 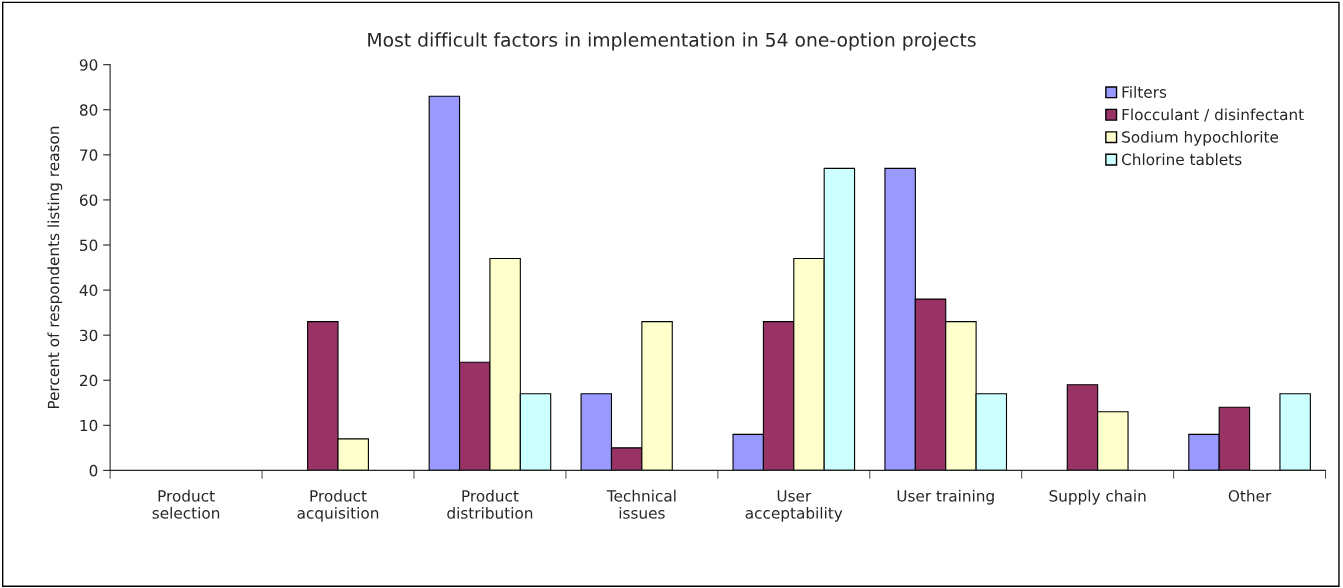 What do you see at coordinates (88, 110) in the screenshot?
I see `y-tick-label: 80` at bounding box center [88, 110].